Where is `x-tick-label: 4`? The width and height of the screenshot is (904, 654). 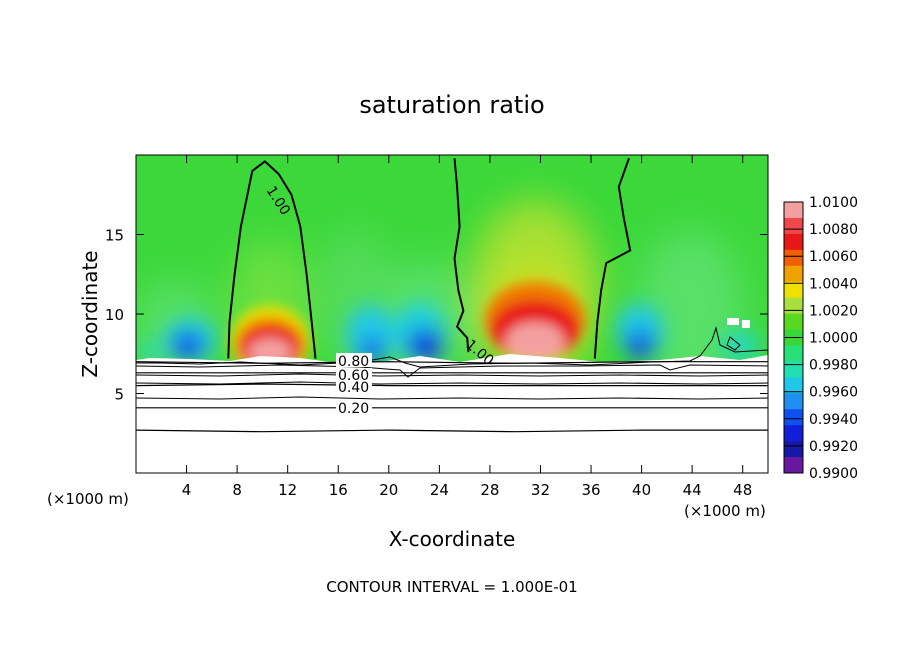
x-tick-label: 4 is located at coordinates (187, 490).